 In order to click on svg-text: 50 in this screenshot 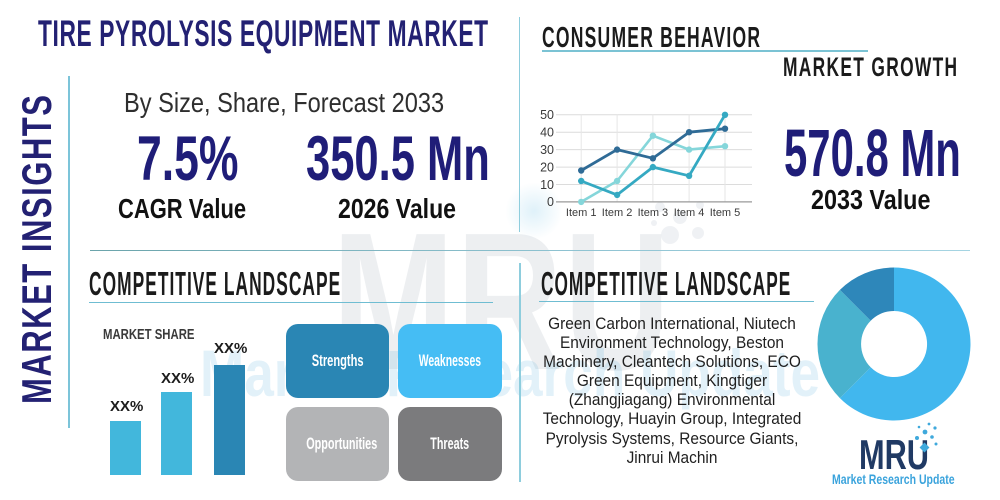, I will do `click(547, 115)`.